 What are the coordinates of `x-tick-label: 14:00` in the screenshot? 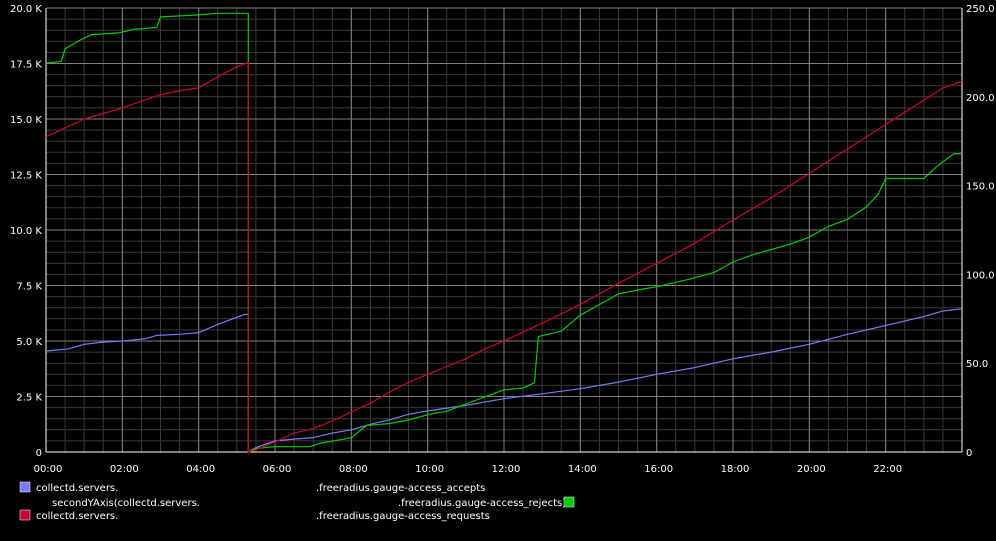 It's located at (582, 469).